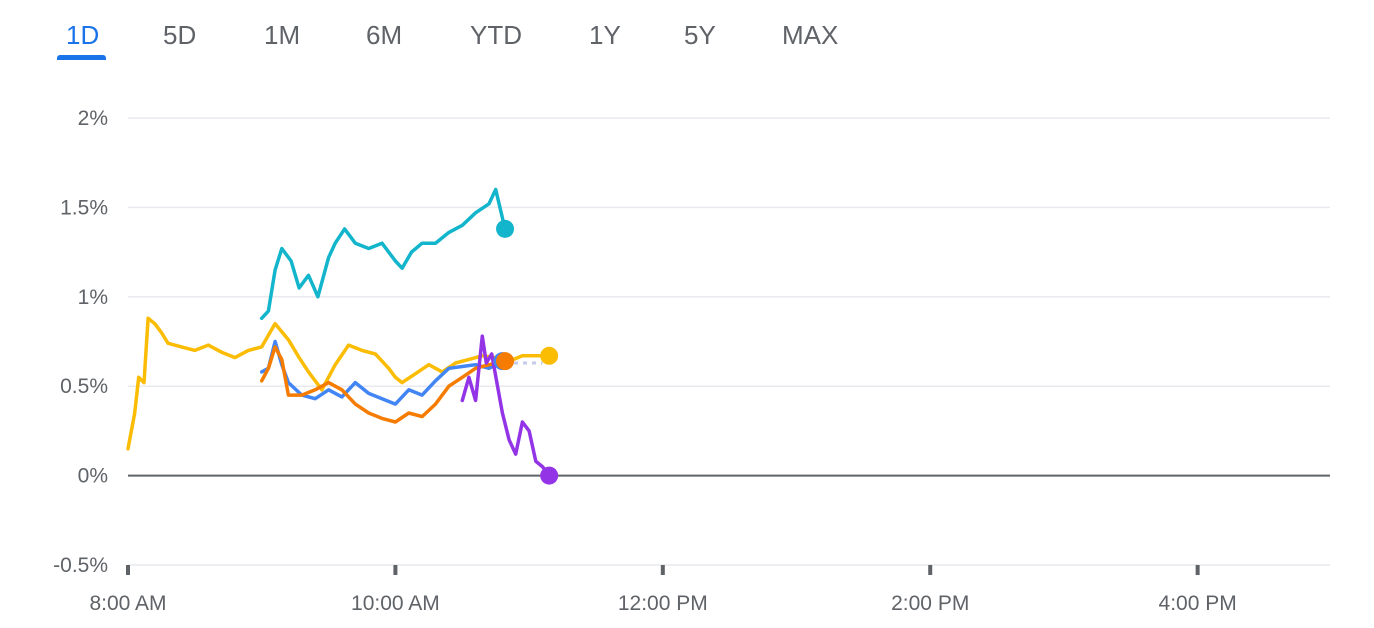 Image resolution: width=1374 pixels, height=628 pixels. Describe the element at coordinates (83, 35) in the screenshot. I see `tab-1d: 1D` at that location.